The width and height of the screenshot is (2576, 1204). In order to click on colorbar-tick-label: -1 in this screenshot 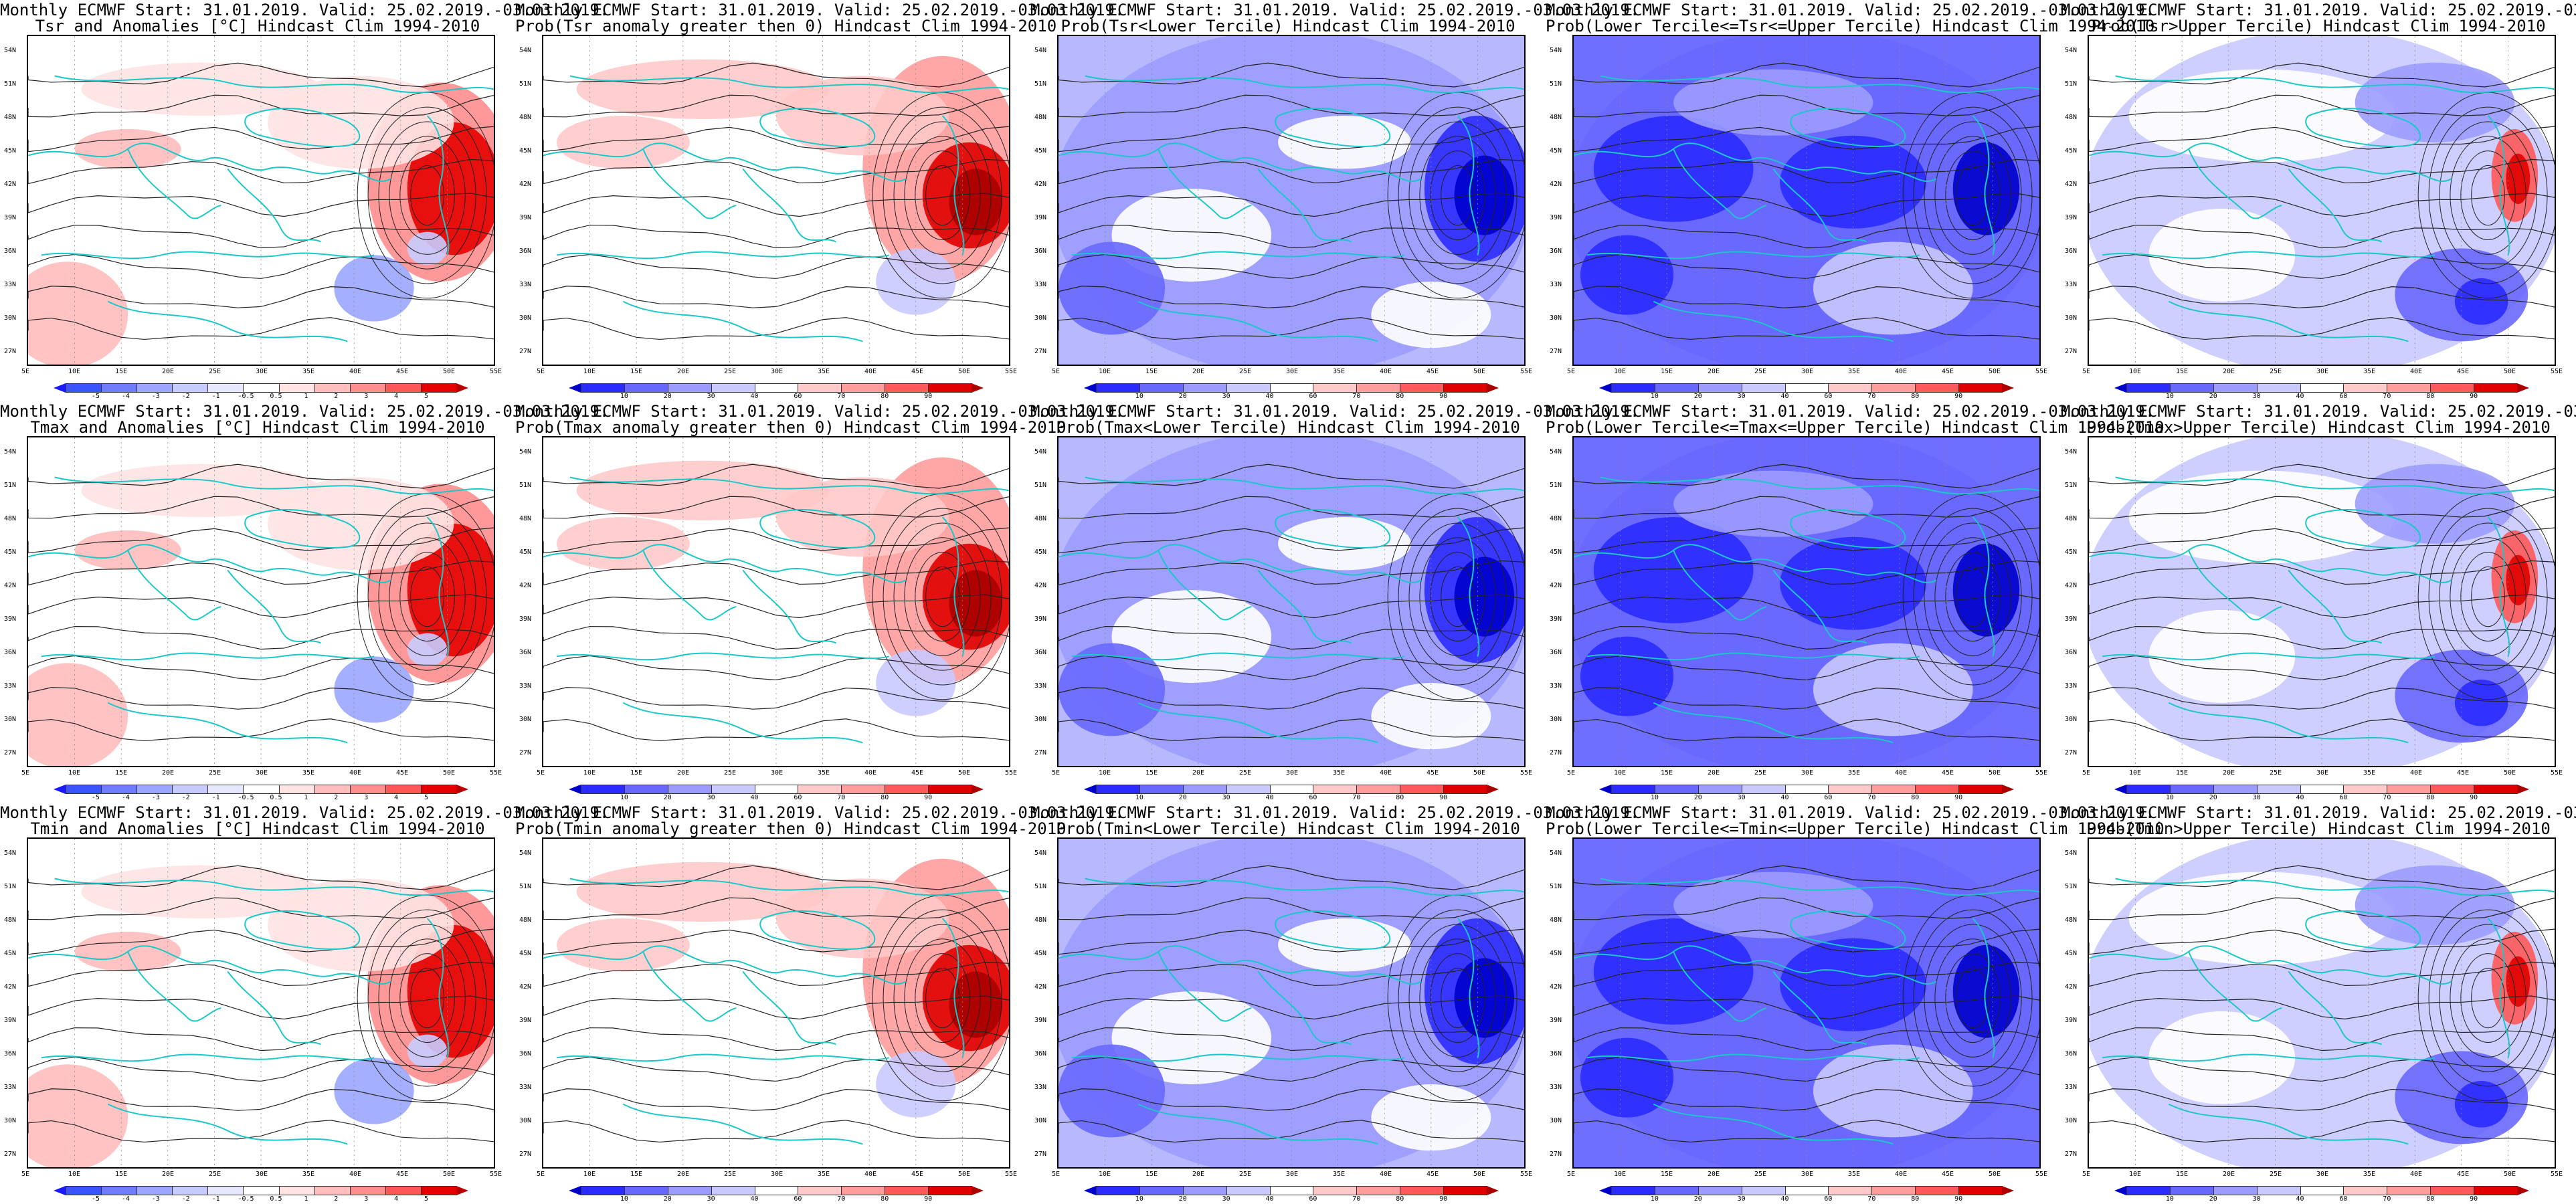, I will do `click(216, 396)`.